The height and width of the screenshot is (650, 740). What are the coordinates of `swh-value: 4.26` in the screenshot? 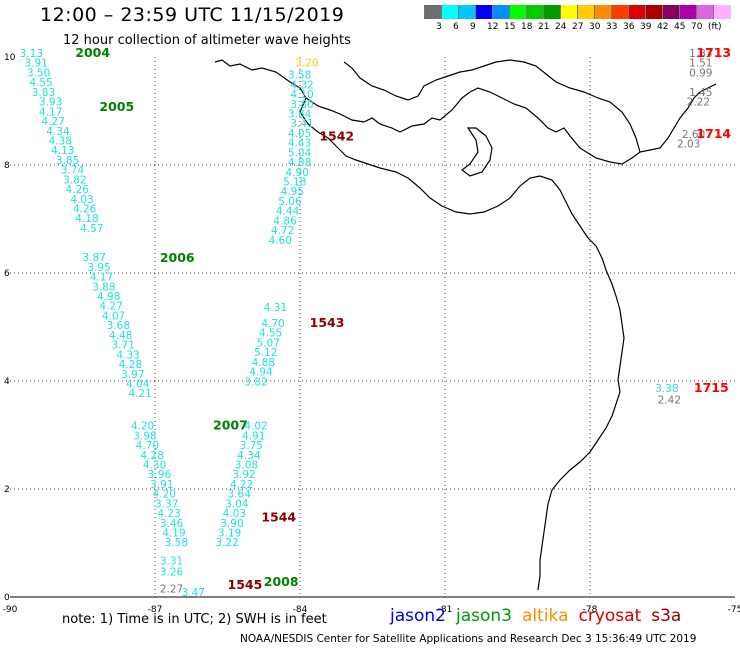 It's located at (78, 190).